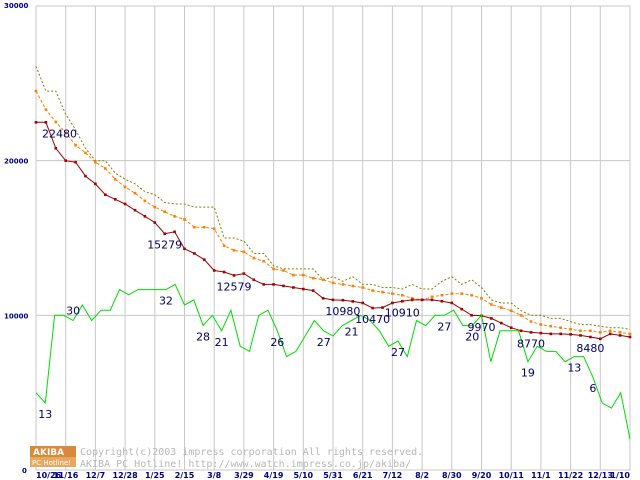  What do you see at coordinates (352, 331) in the screenshot?
I see `data-label: 21` at bounding box center [352, 331].